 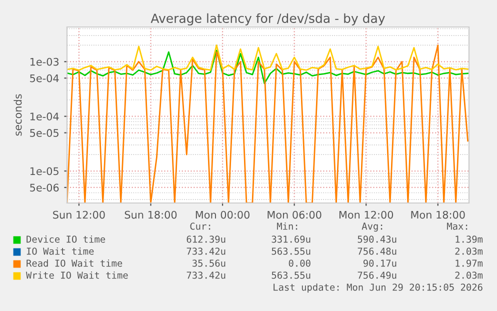 What do you see at coordinates (372, 227) in the screenshot?
I see `text: Avg:` at bounding box center [372, 227].